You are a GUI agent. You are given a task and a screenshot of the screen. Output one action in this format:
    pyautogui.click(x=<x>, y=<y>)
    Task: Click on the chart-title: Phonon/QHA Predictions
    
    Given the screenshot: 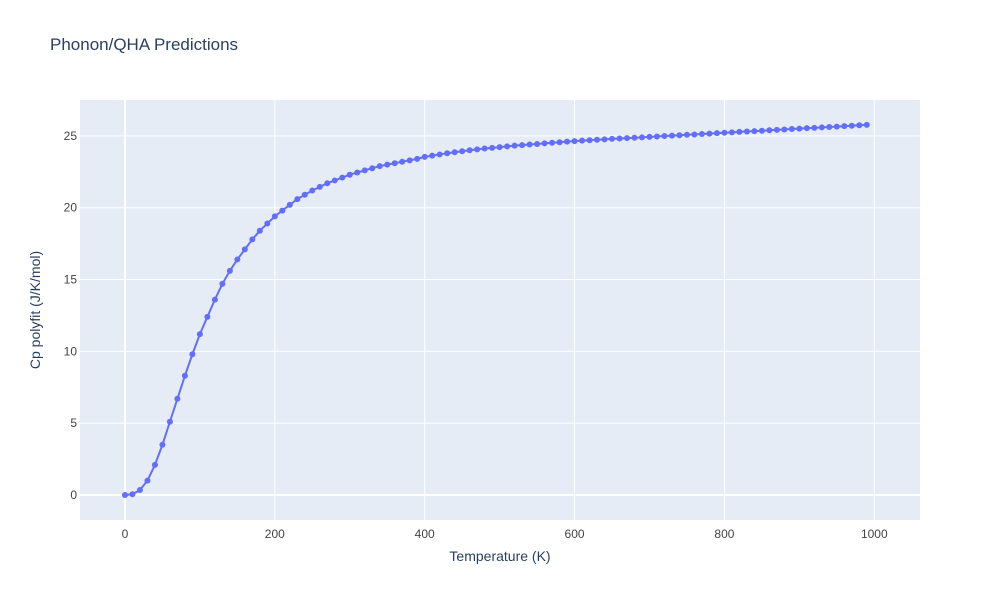 What is the action you would take?
    pyautogui.click(x=144, y=44)
    